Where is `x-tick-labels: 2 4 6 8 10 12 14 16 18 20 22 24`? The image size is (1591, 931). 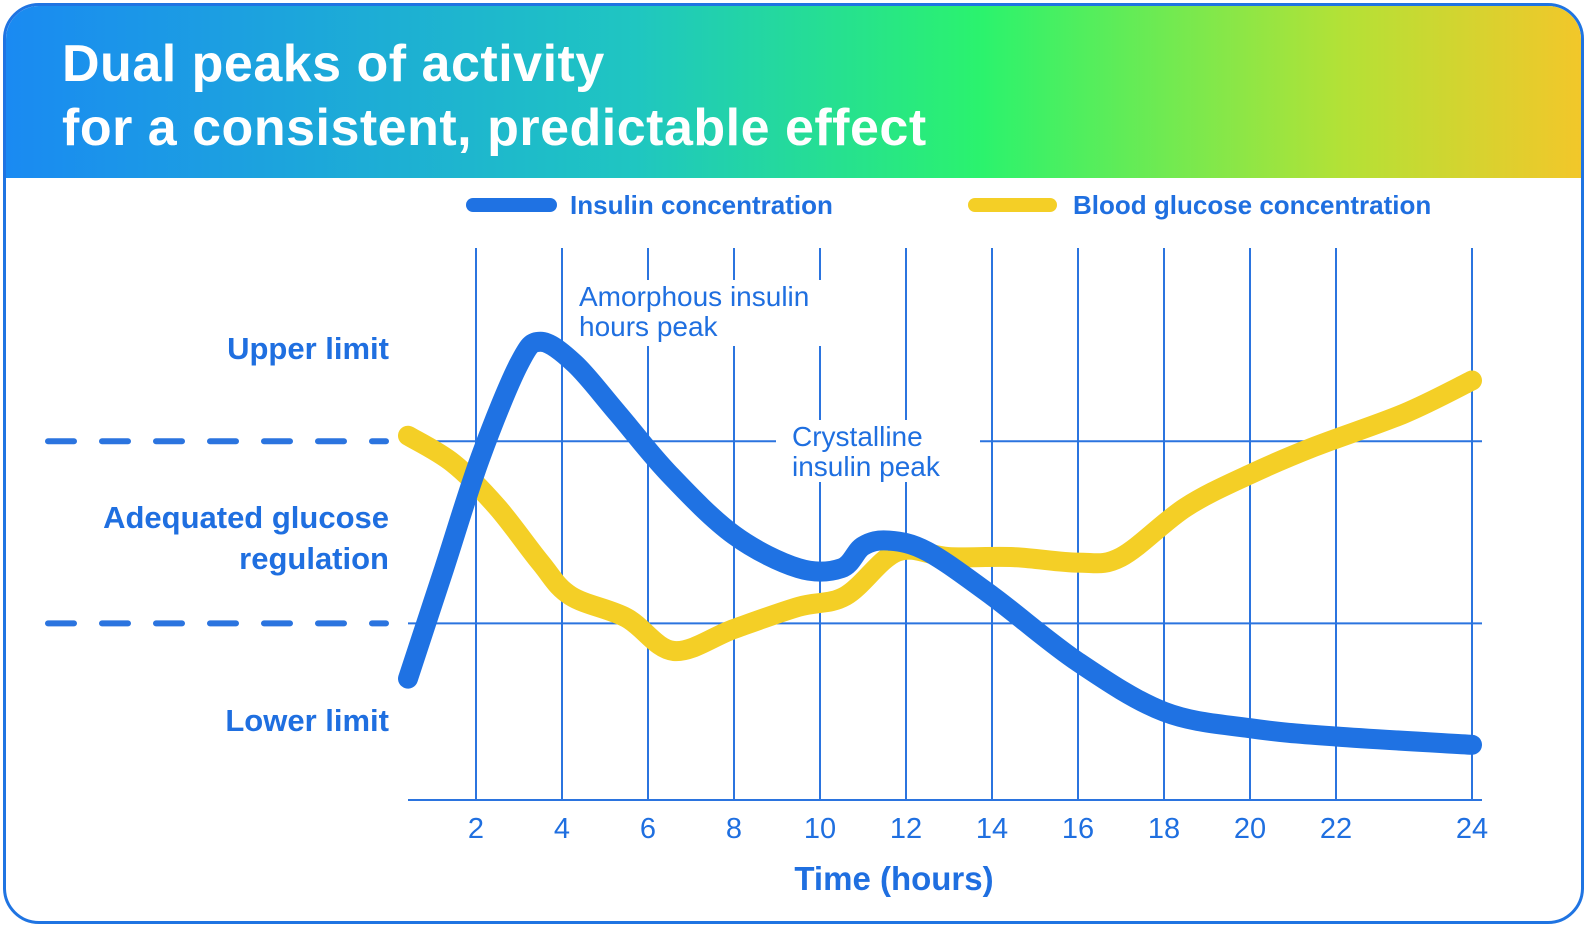
x-tick-labels: 2 4 6 8 10 12 14 16 18 20 22 24 is located at coordinates (978, 829).